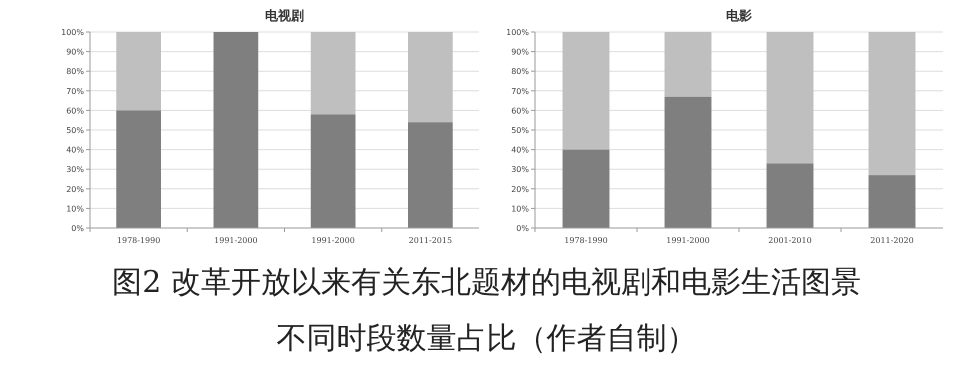 The image size is (973, 381). What do you see at coordinates (430, 240) in the screenshot?
I see `x-tick-label: 2011-2015` at bounding box center [430, 240].